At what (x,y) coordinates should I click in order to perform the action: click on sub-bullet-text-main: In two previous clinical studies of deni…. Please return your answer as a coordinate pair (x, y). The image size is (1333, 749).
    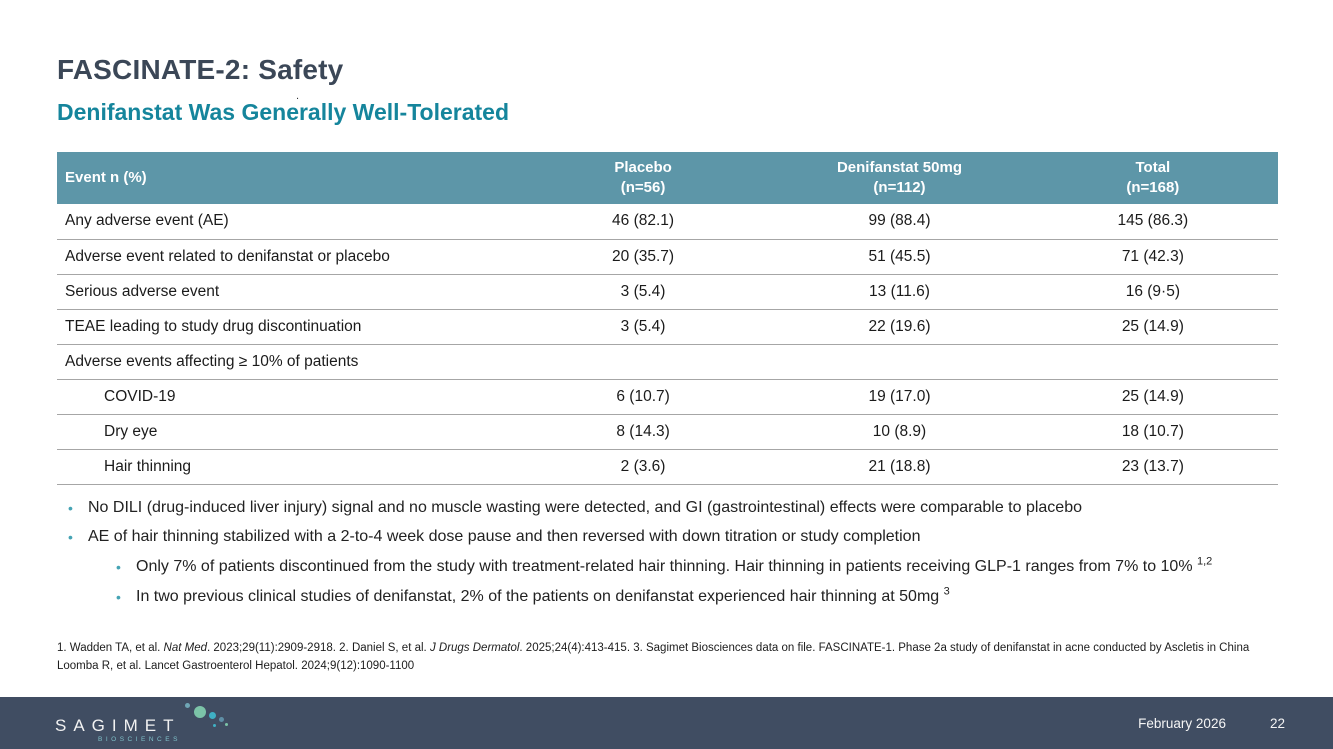
    Looking at the image, I should click on (540, 596).